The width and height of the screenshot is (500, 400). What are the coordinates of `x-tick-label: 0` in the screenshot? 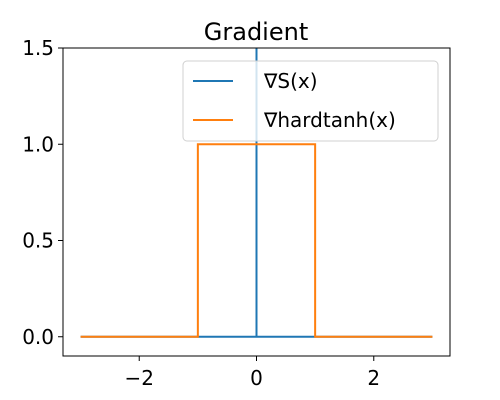 It's located at (256, 378).